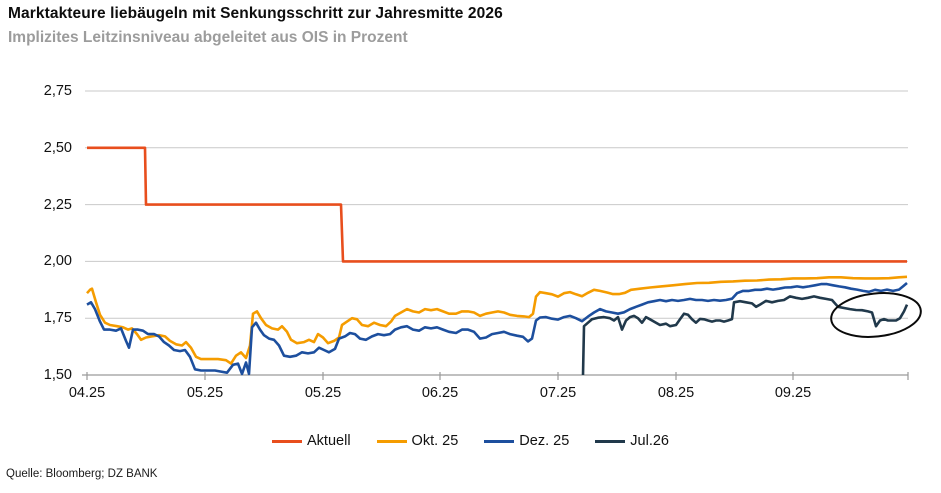  What do you see at coordinates (57, 261) in the screenshot?
I see `y-tick-label: 2,00` at bounding box center [57, 261].